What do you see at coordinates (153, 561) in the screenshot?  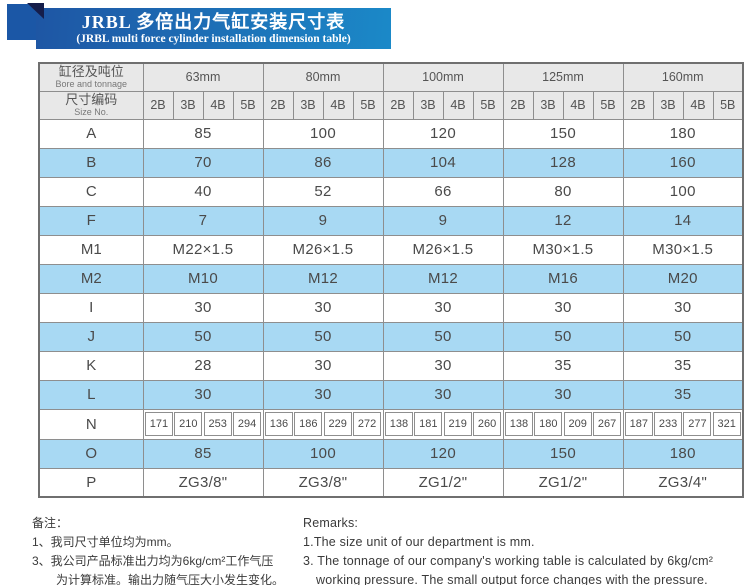 I see `remark-line: 3、我公司产品标准出力均为6kg/cm²工作气压` at bounding box center [153, 561].